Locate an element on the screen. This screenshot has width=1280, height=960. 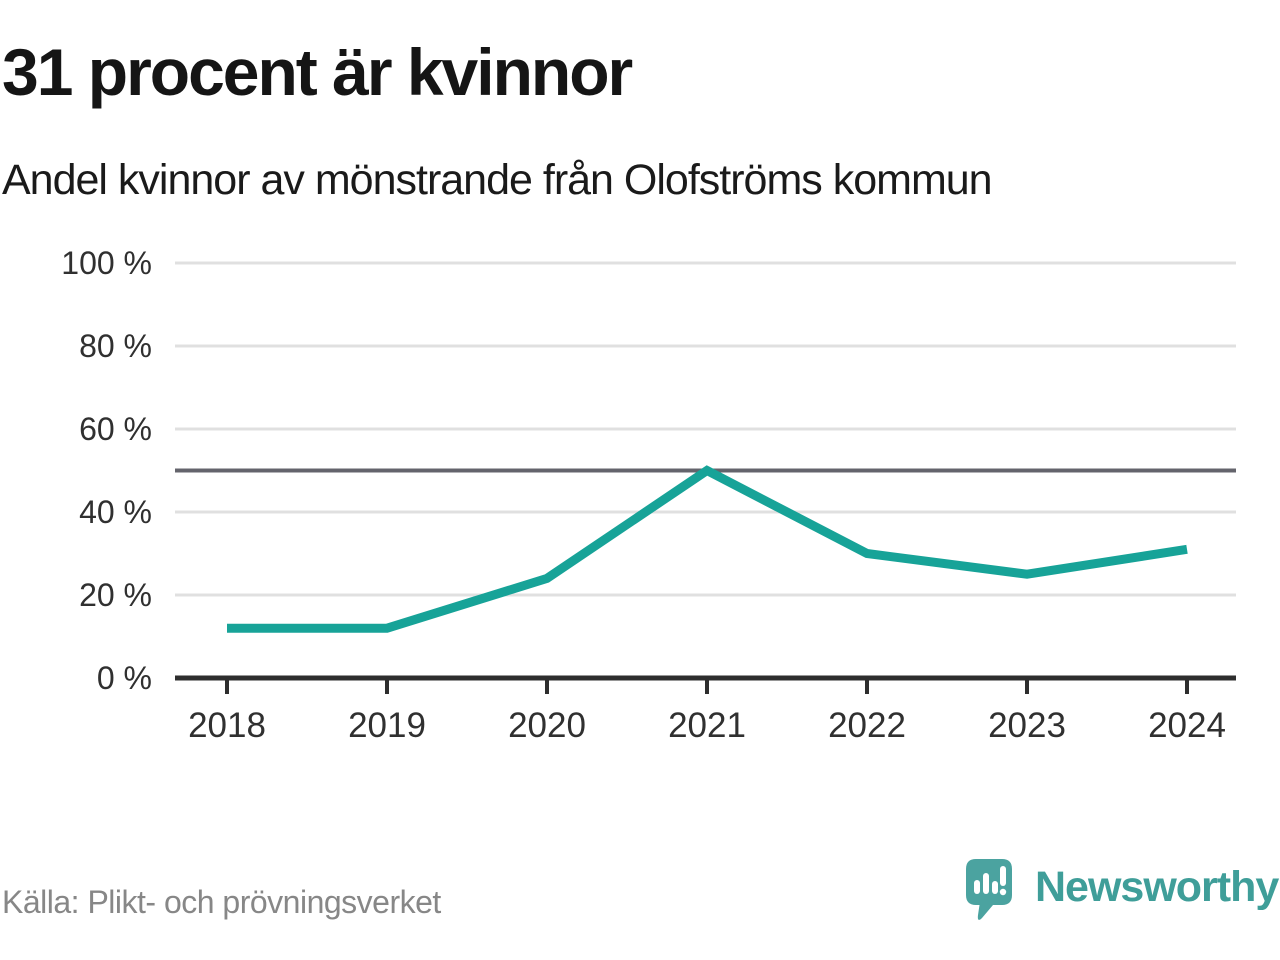
y-tick-label: 20 % is located at coordinates (115, 595).